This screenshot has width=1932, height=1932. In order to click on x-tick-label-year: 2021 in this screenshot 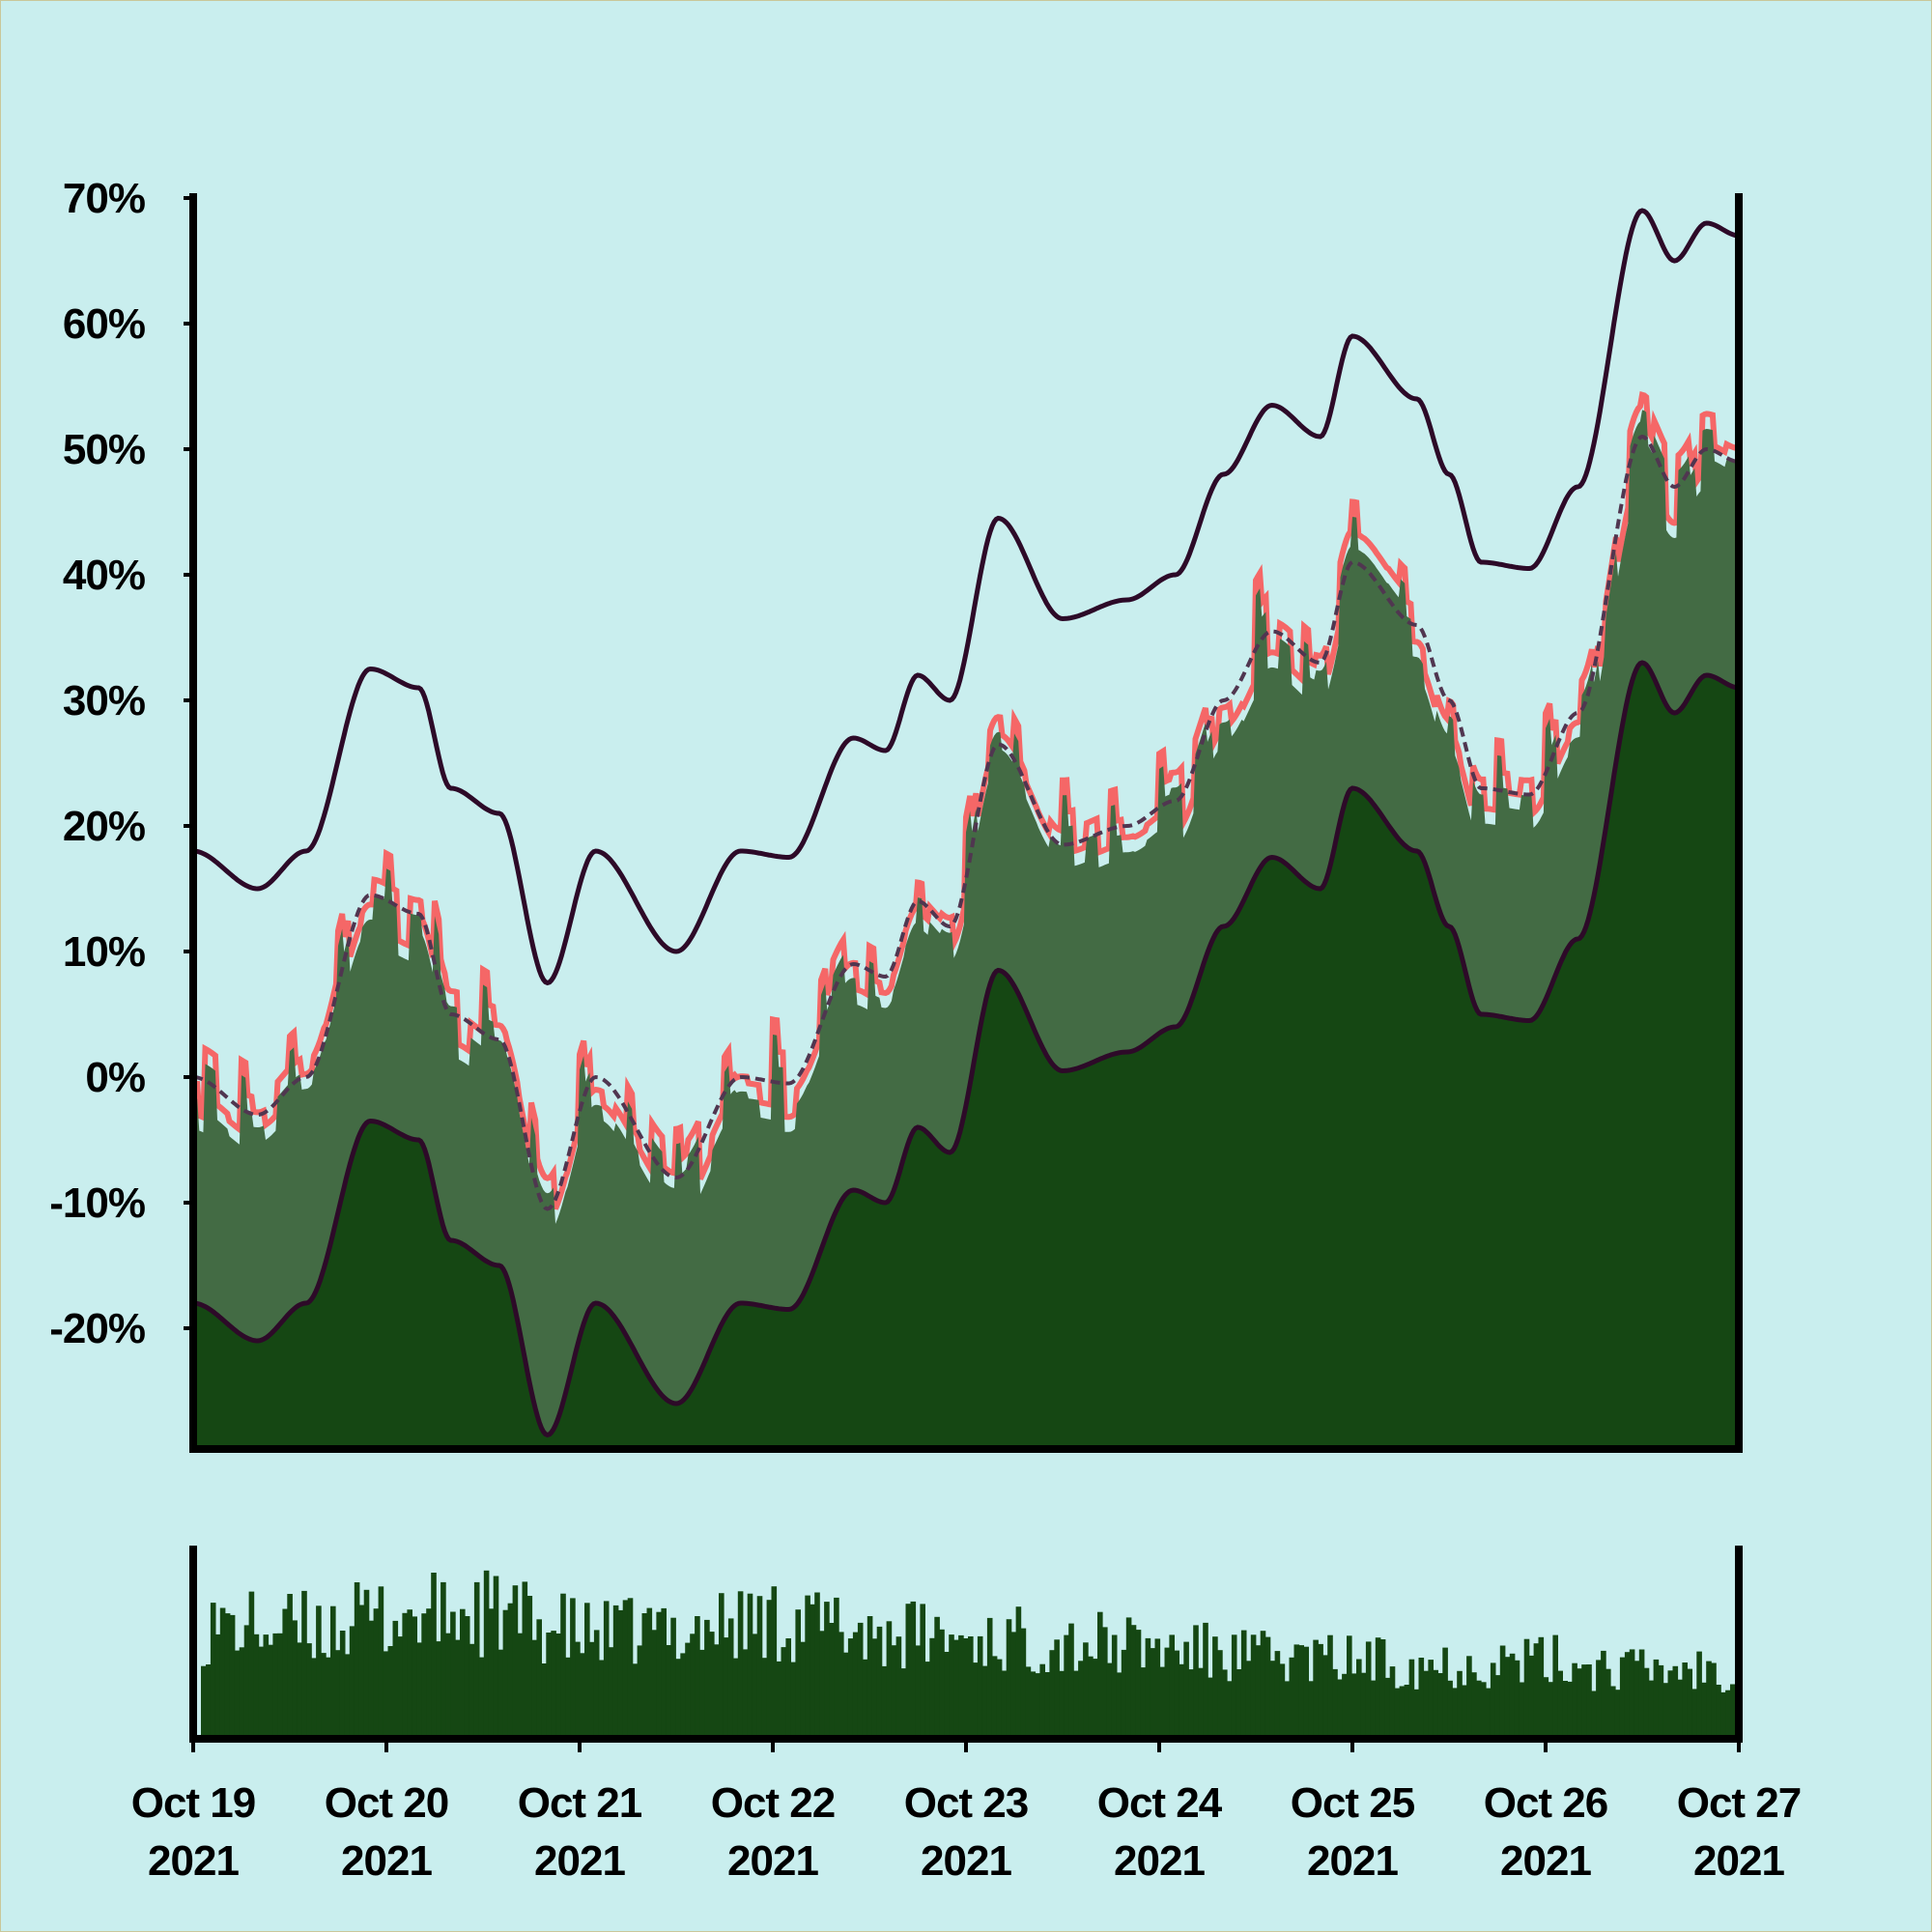, I will do `click(966, 1861)`.